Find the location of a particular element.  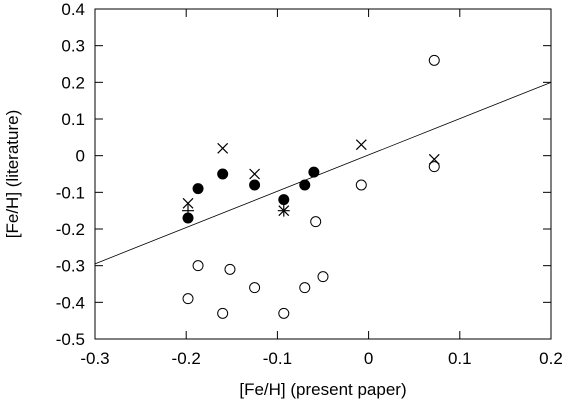

x-tick-label: -0.3 is located at coordinates (94, 358).